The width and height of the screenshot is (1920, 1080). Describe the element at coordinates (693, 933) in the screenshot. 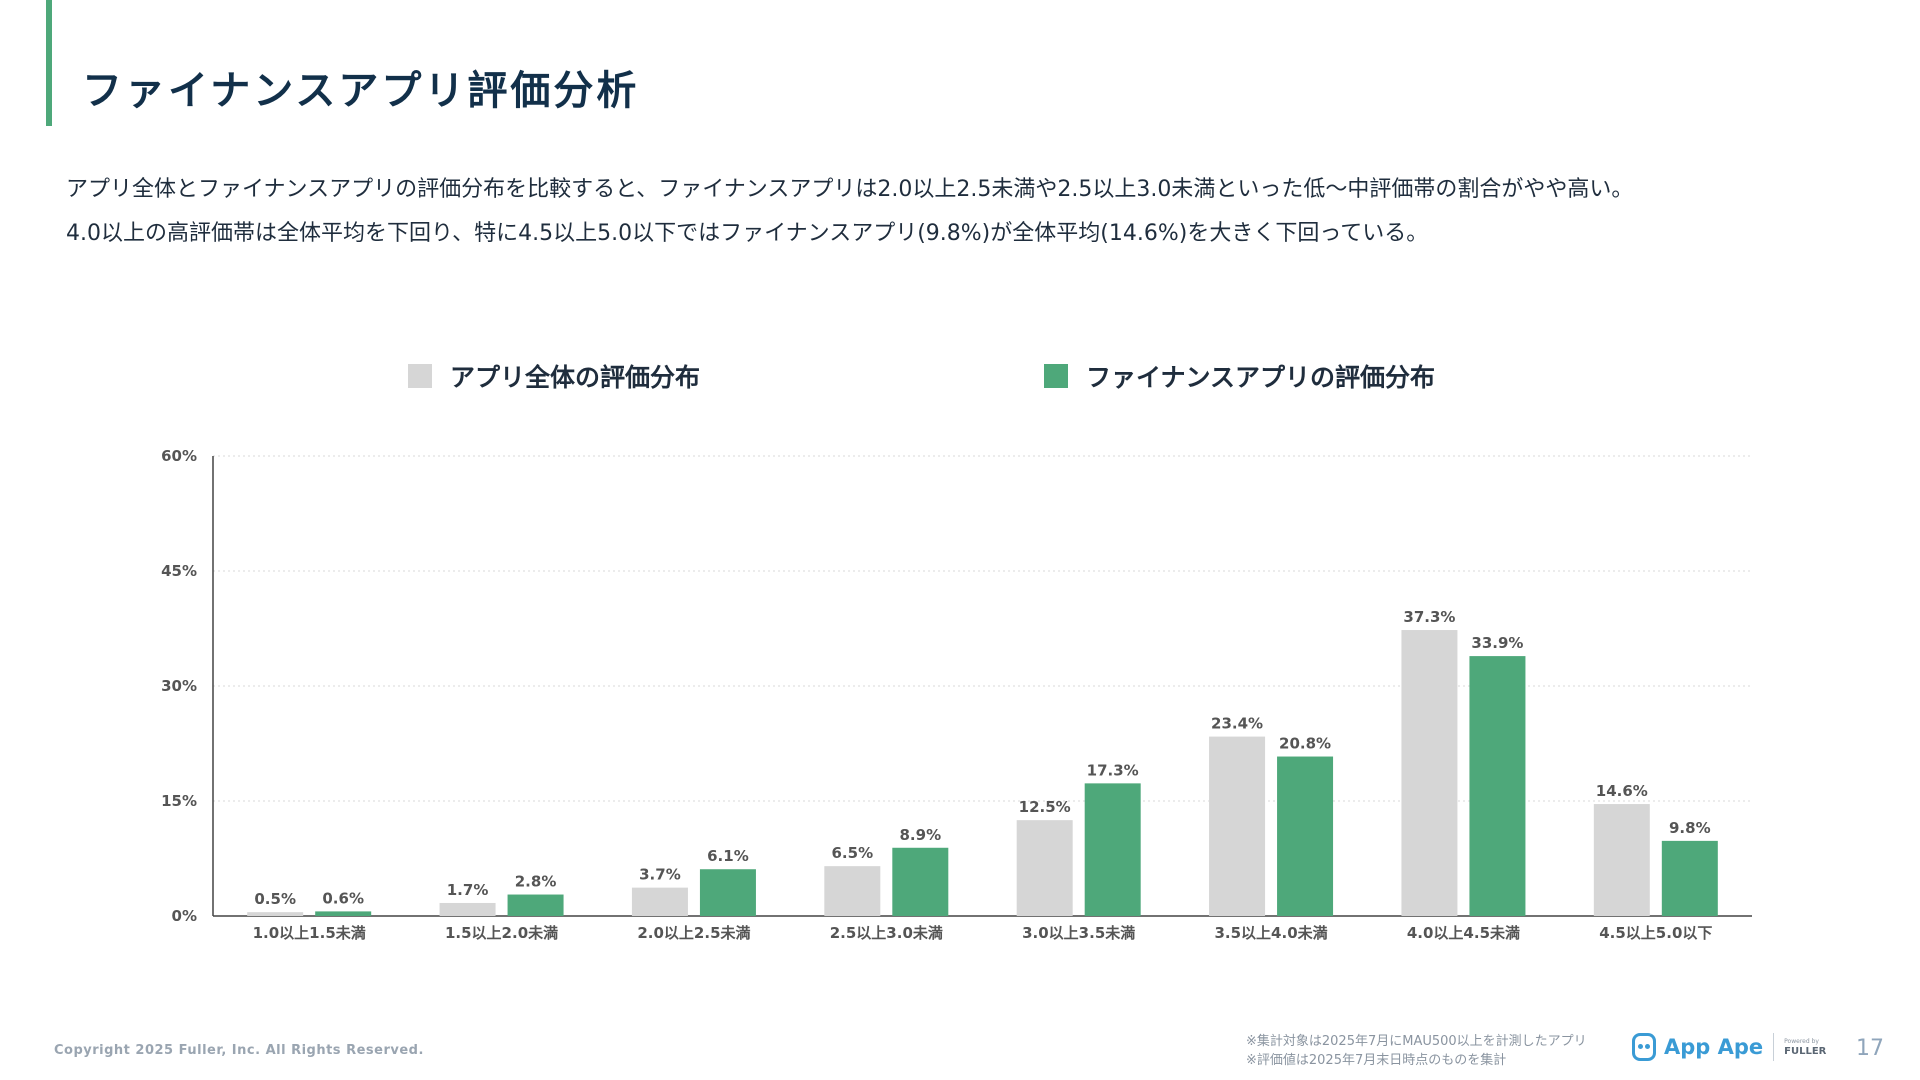

I see `x-tick-label: 2.0以上2.5未満` at that location.